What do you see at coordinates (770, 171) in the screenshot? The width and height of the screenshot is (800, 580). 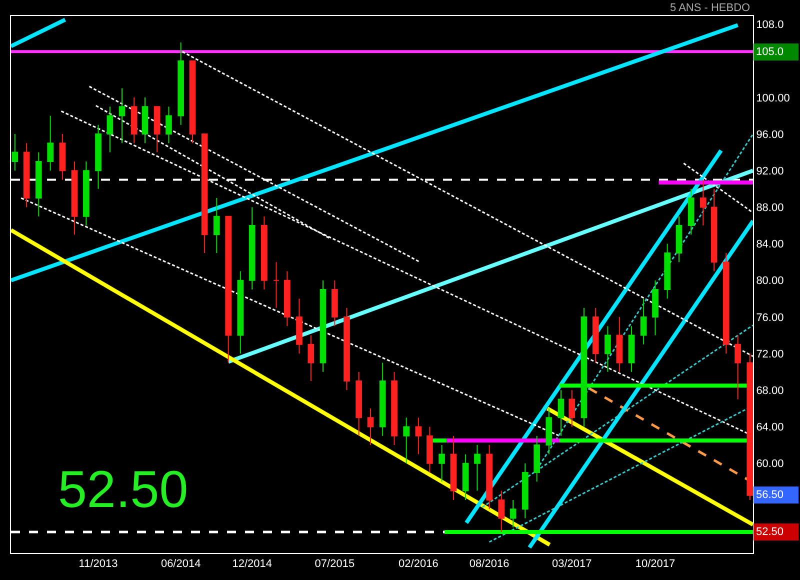 I see `y-tick-label: 92.00` at bounding box center [770, 171].